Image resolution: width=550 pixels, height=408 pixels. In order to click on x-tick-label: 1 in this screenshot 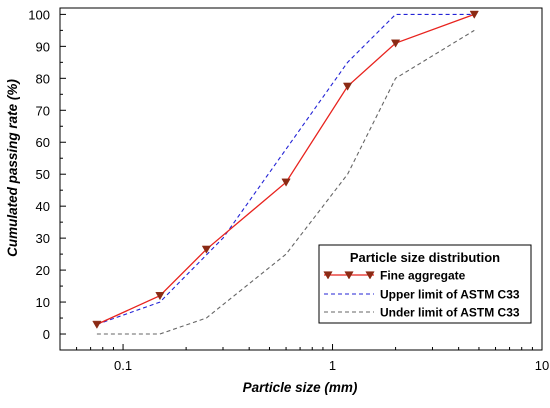, I will do `click(332, 365)`.